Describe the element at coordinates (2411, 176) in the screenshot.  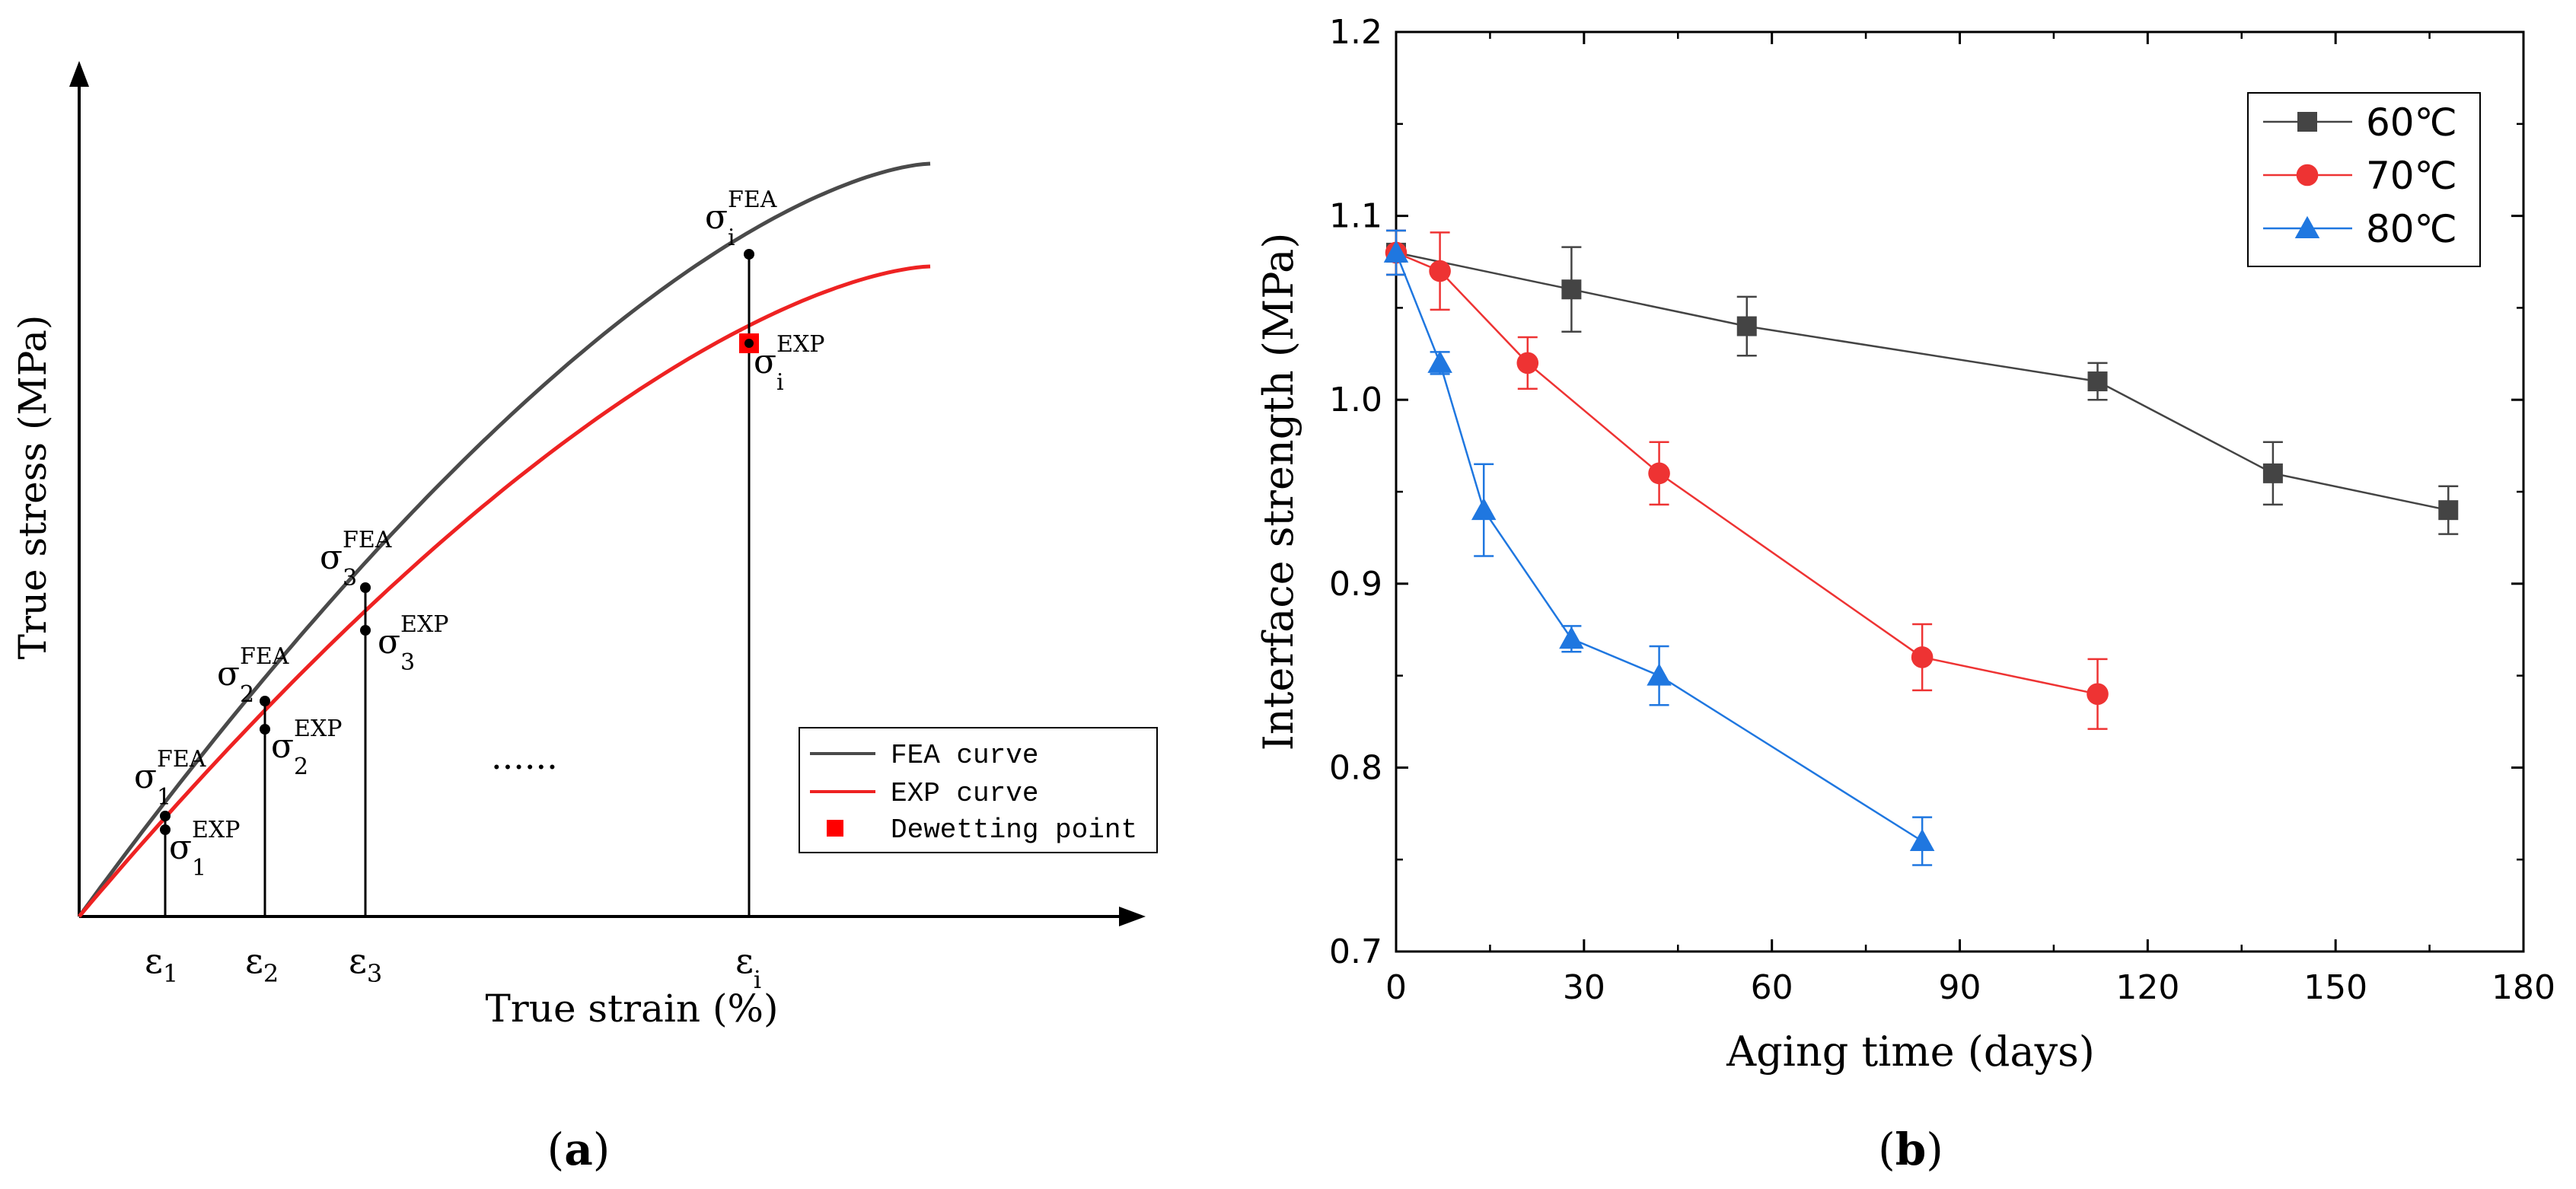
I see `b-legend-label: 70℃` at that location.